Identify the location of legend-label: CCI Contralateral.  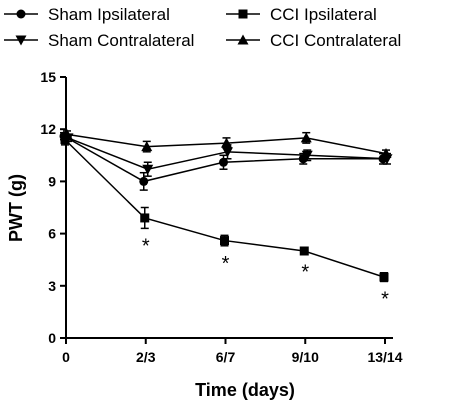
(335, 40).